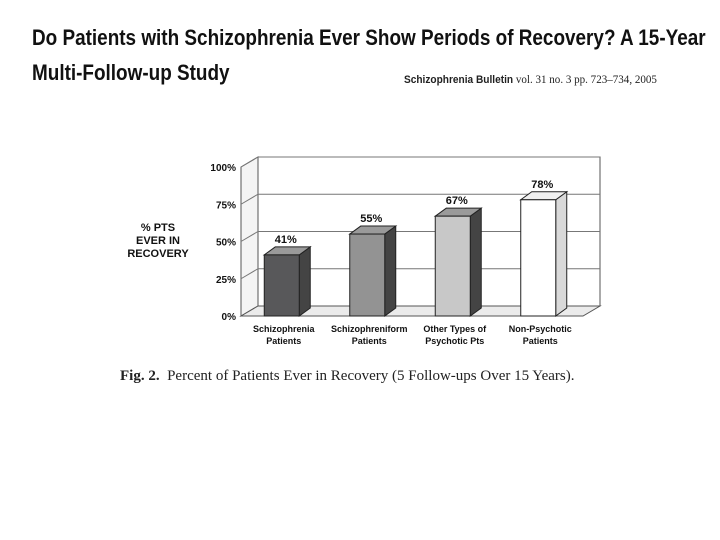 Image resolution: width=720 pixels, height=540 pixels. What do you see at coordinates (284, 329) in the screenshot?
I see `x-tick-label: Schizophrenia` at bounding box center [284, 329].